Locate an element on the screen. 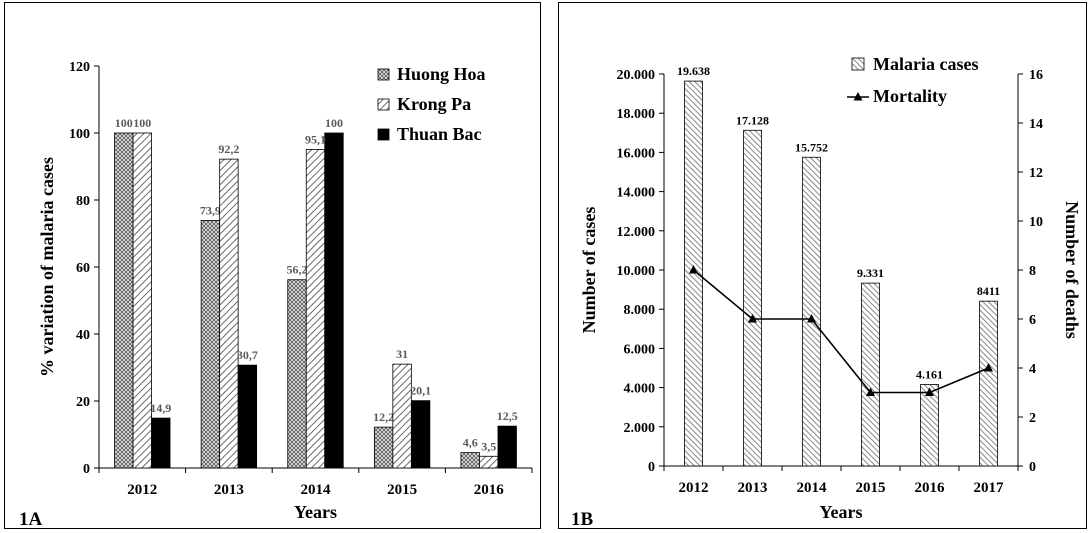 The height and width of the screenshot is (533, 1091). x-axis-title: Years is located at coordinates (315, 512).